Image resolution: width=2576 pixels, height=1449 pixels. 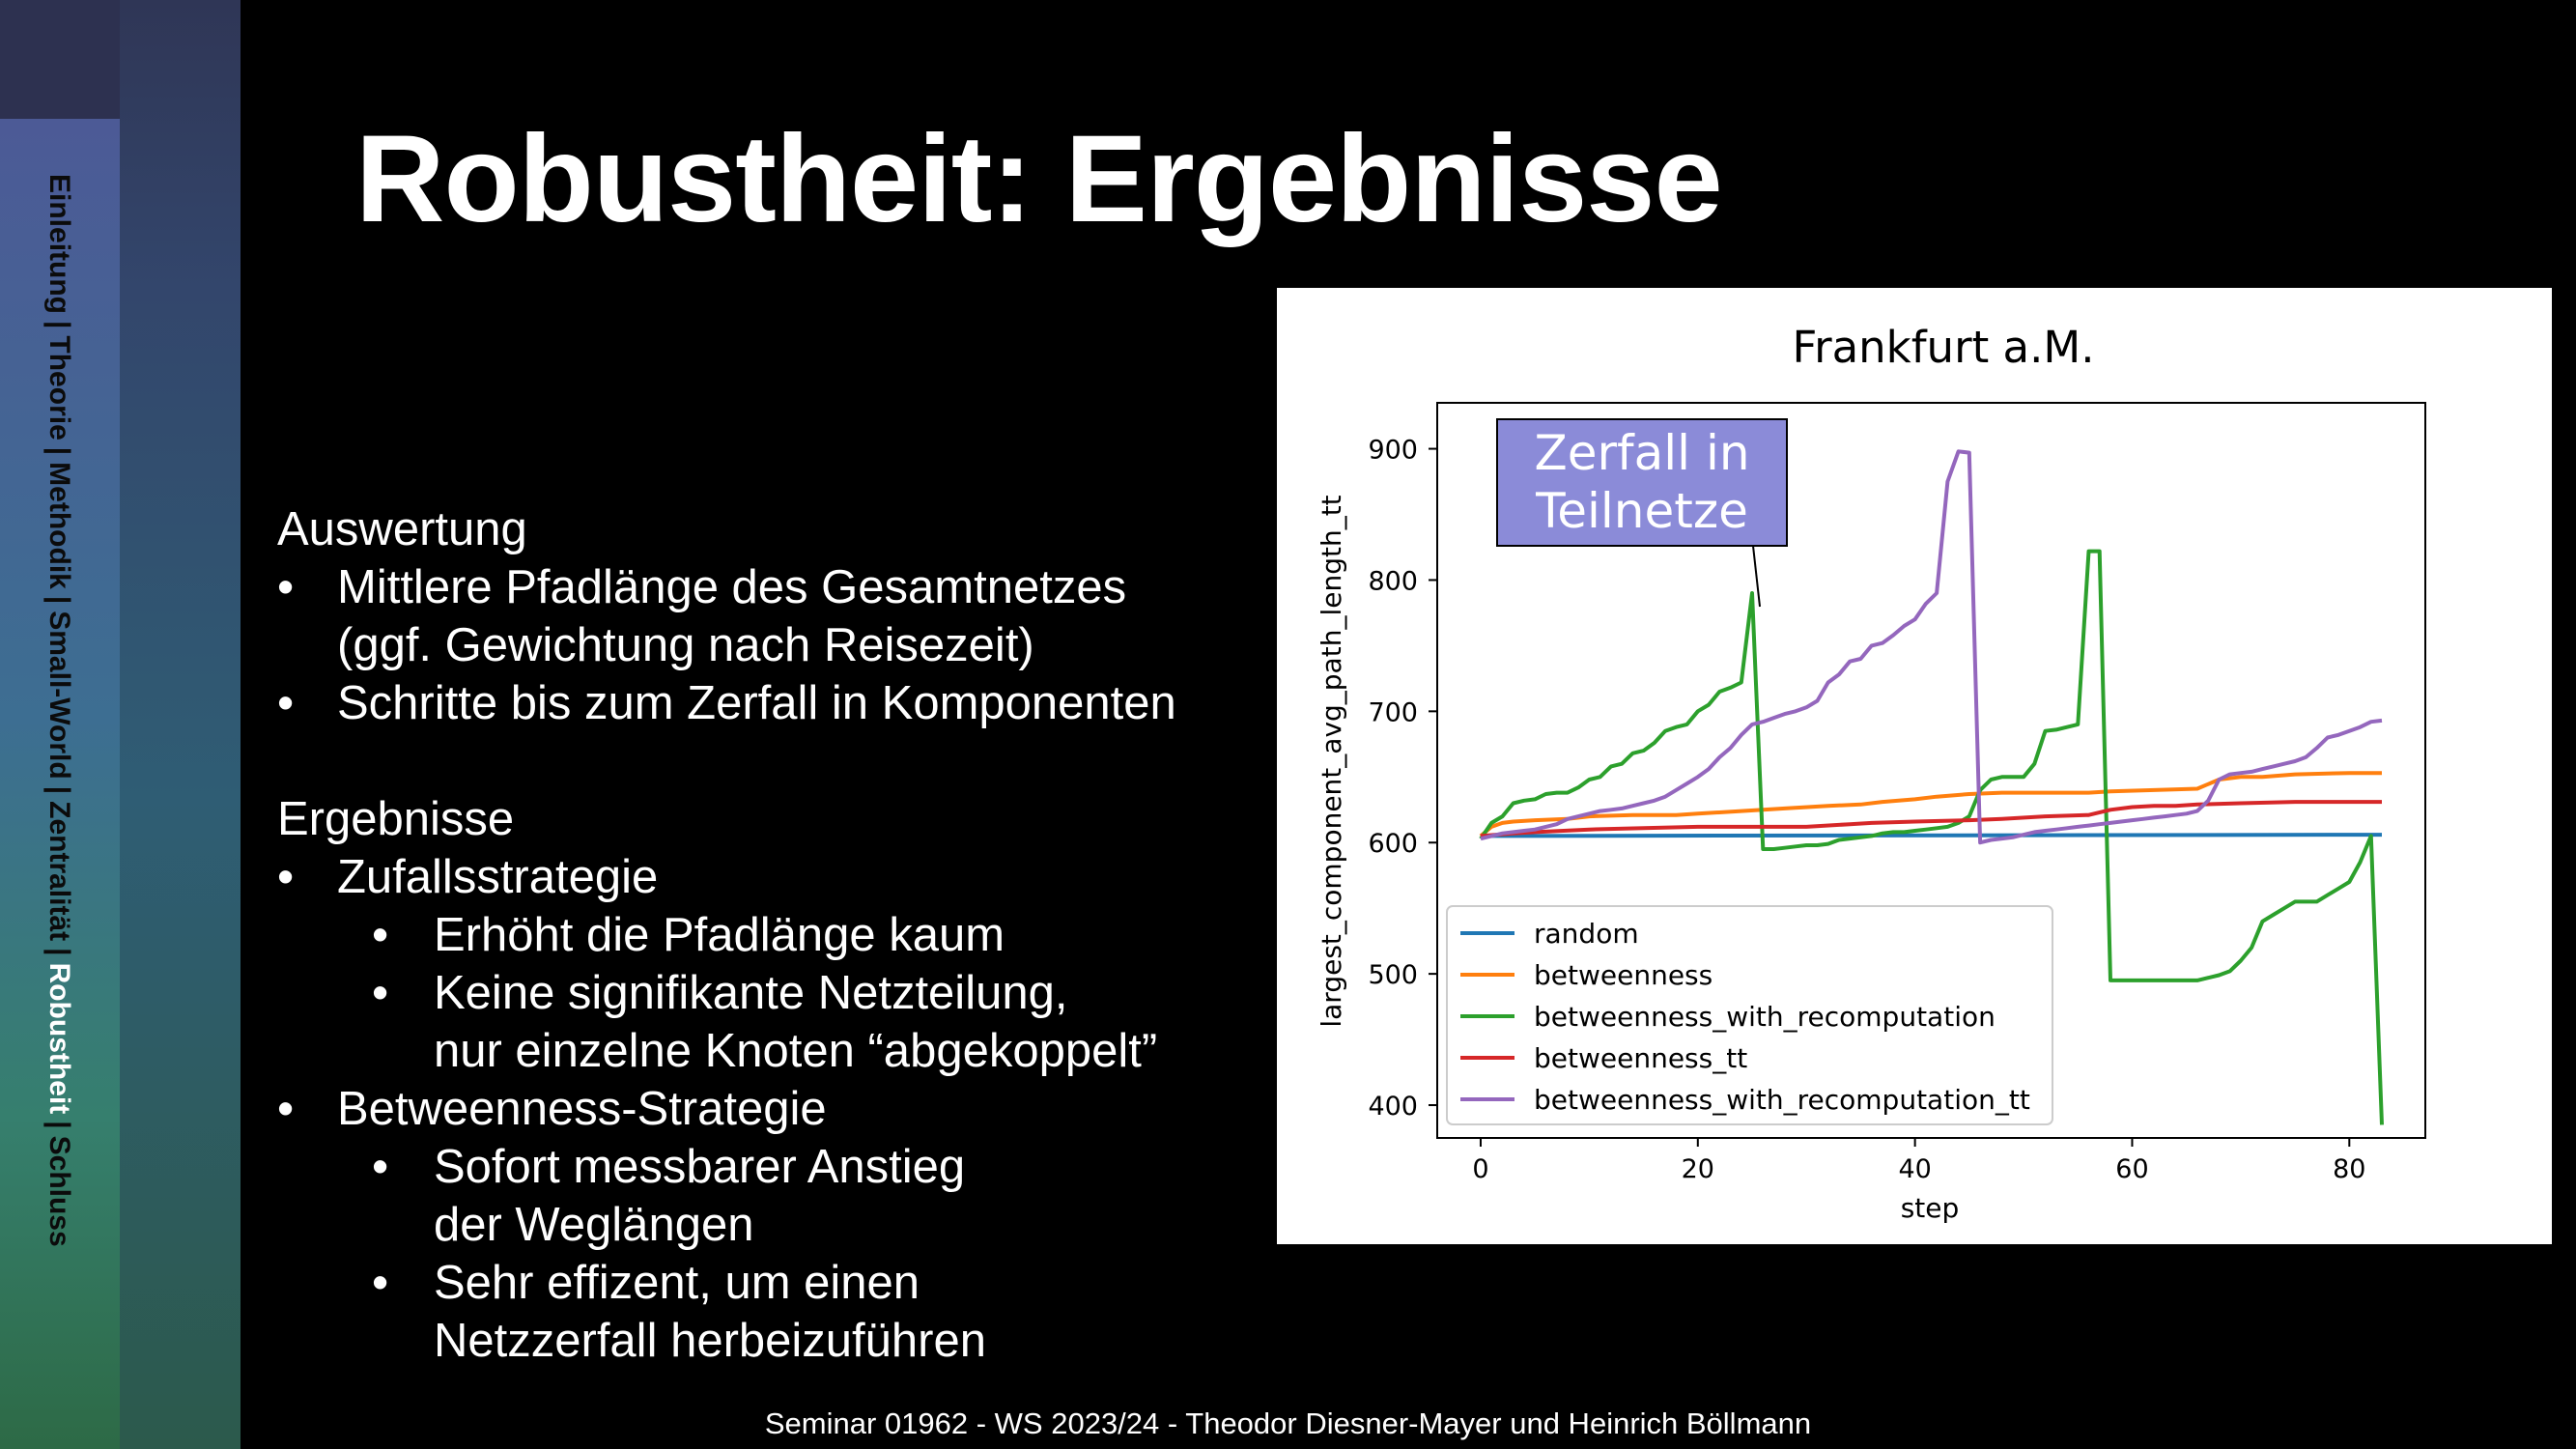 I want to click on y-tick-label: 800, so click(x=1393, y=581).